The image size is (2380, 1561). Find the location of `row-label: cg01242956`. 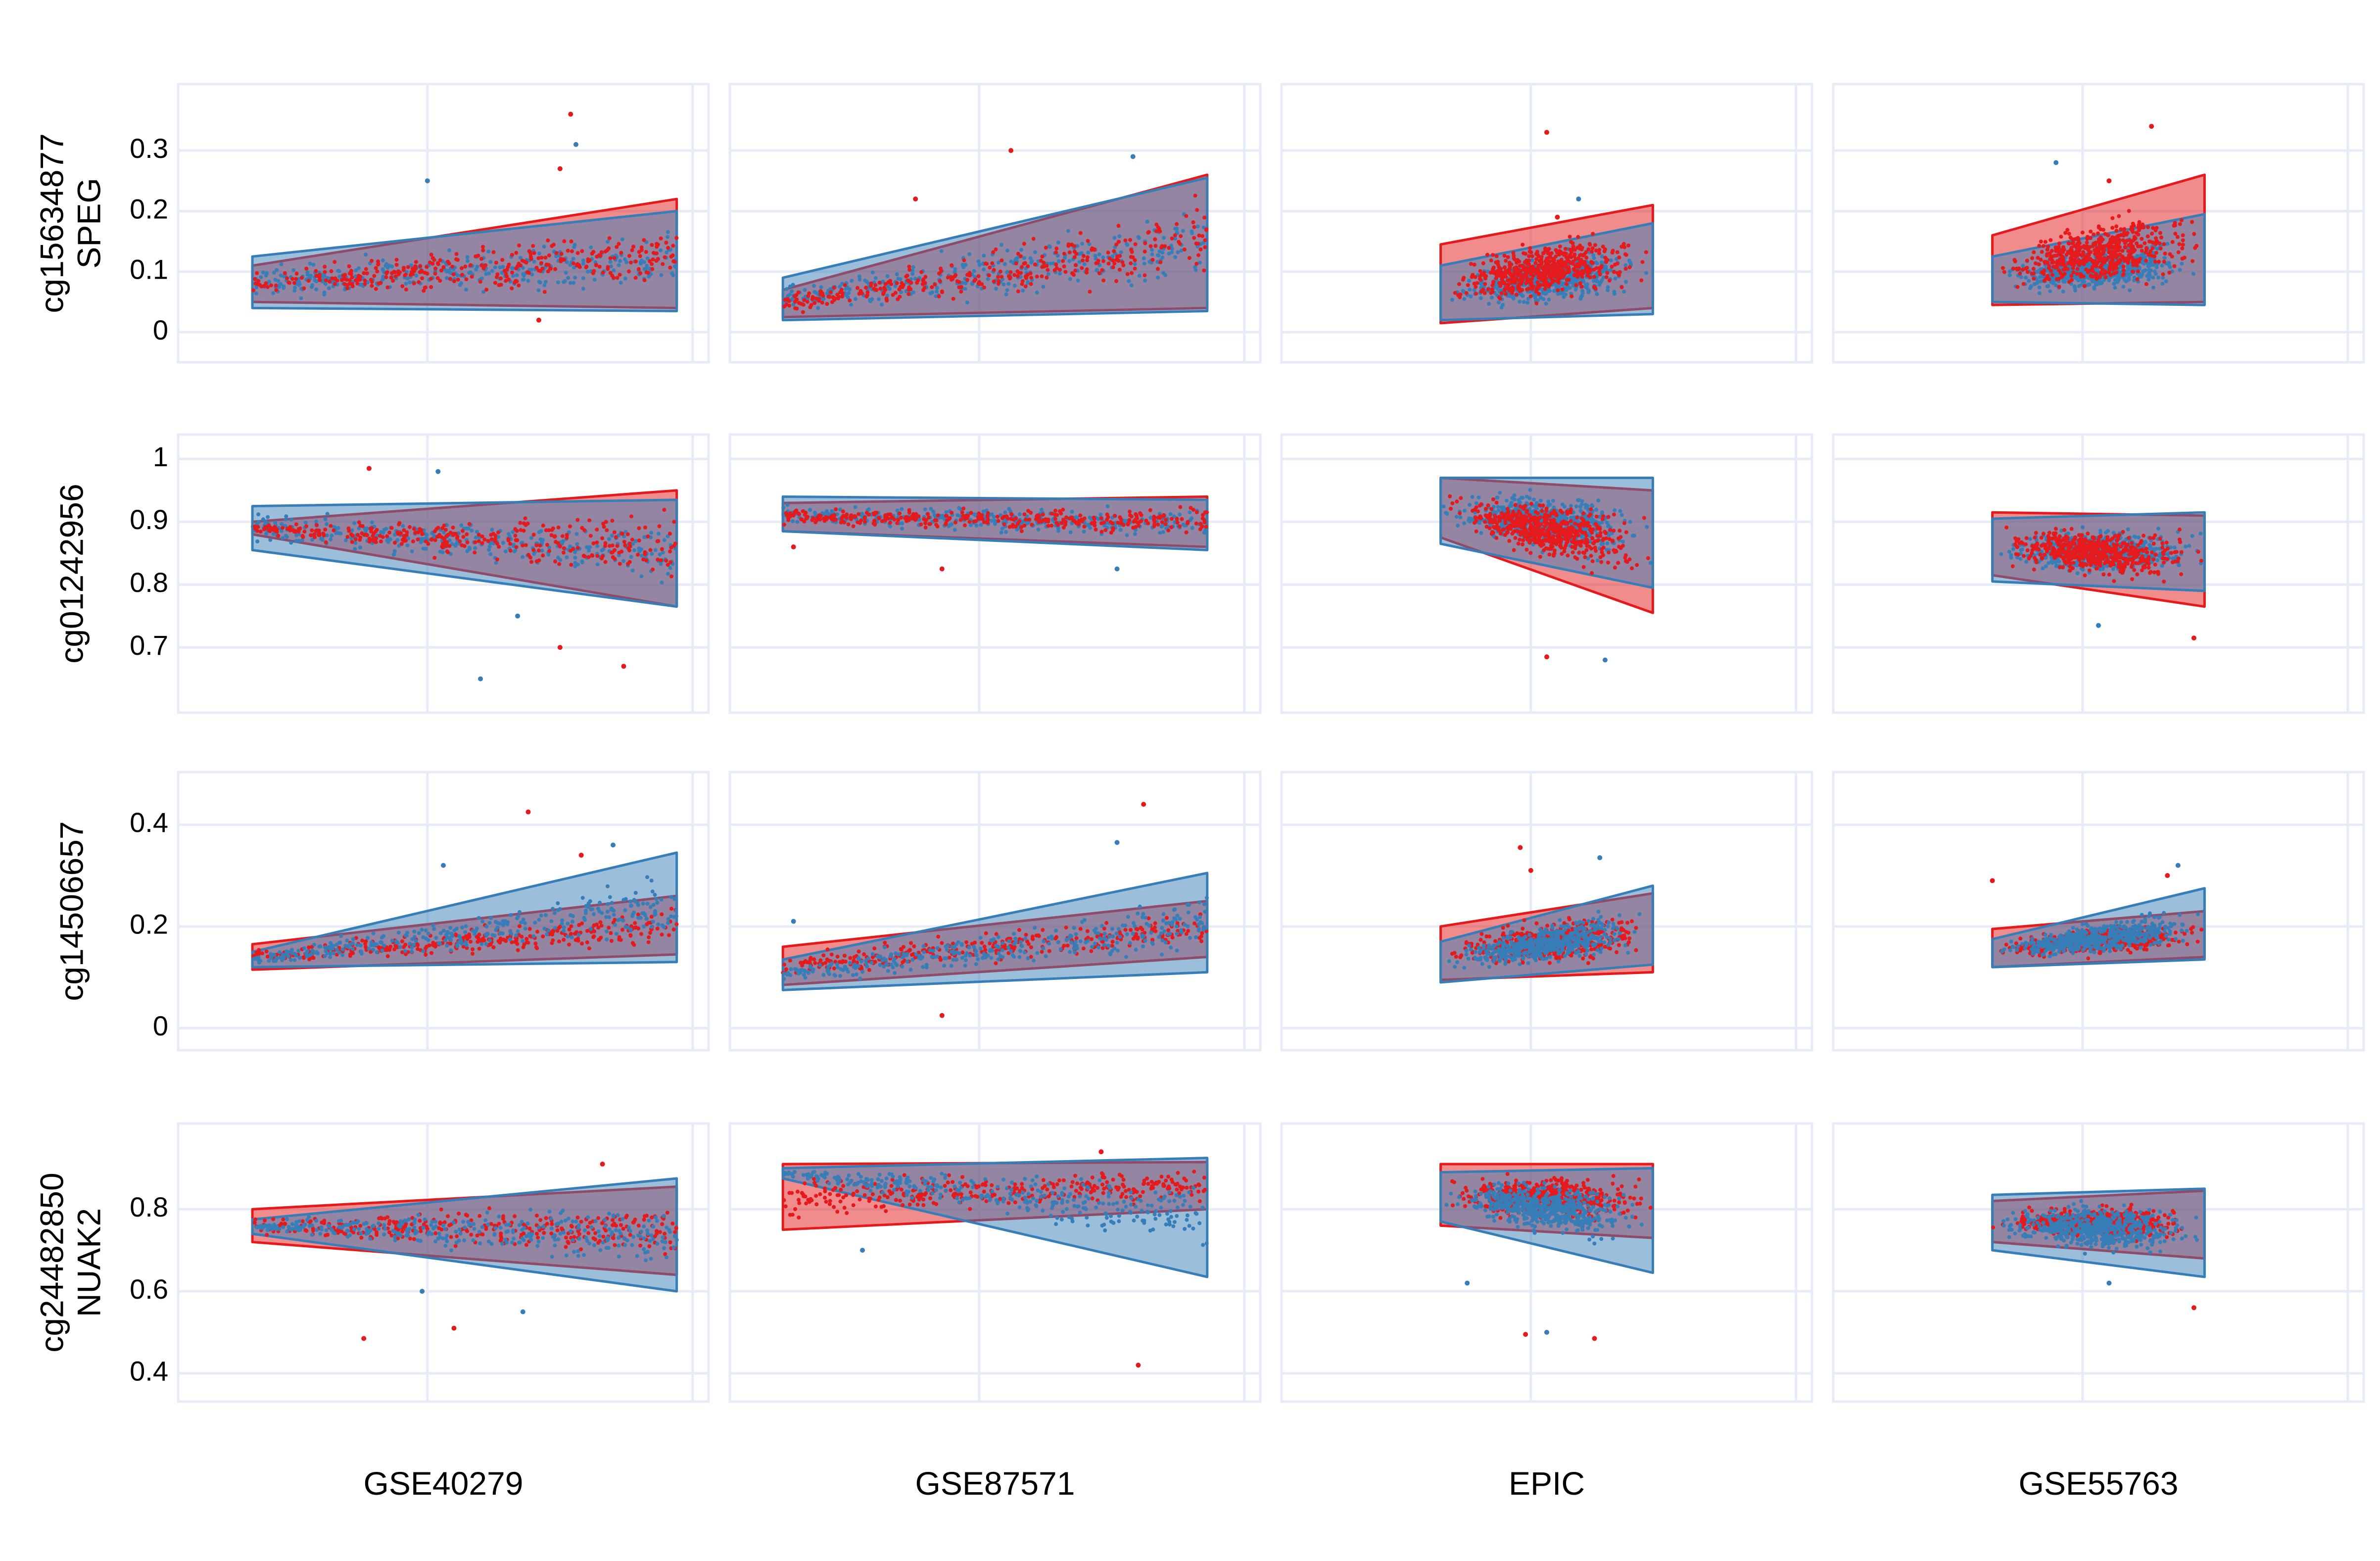

row-label: cg01242956 is located at coordinates (71, 574).